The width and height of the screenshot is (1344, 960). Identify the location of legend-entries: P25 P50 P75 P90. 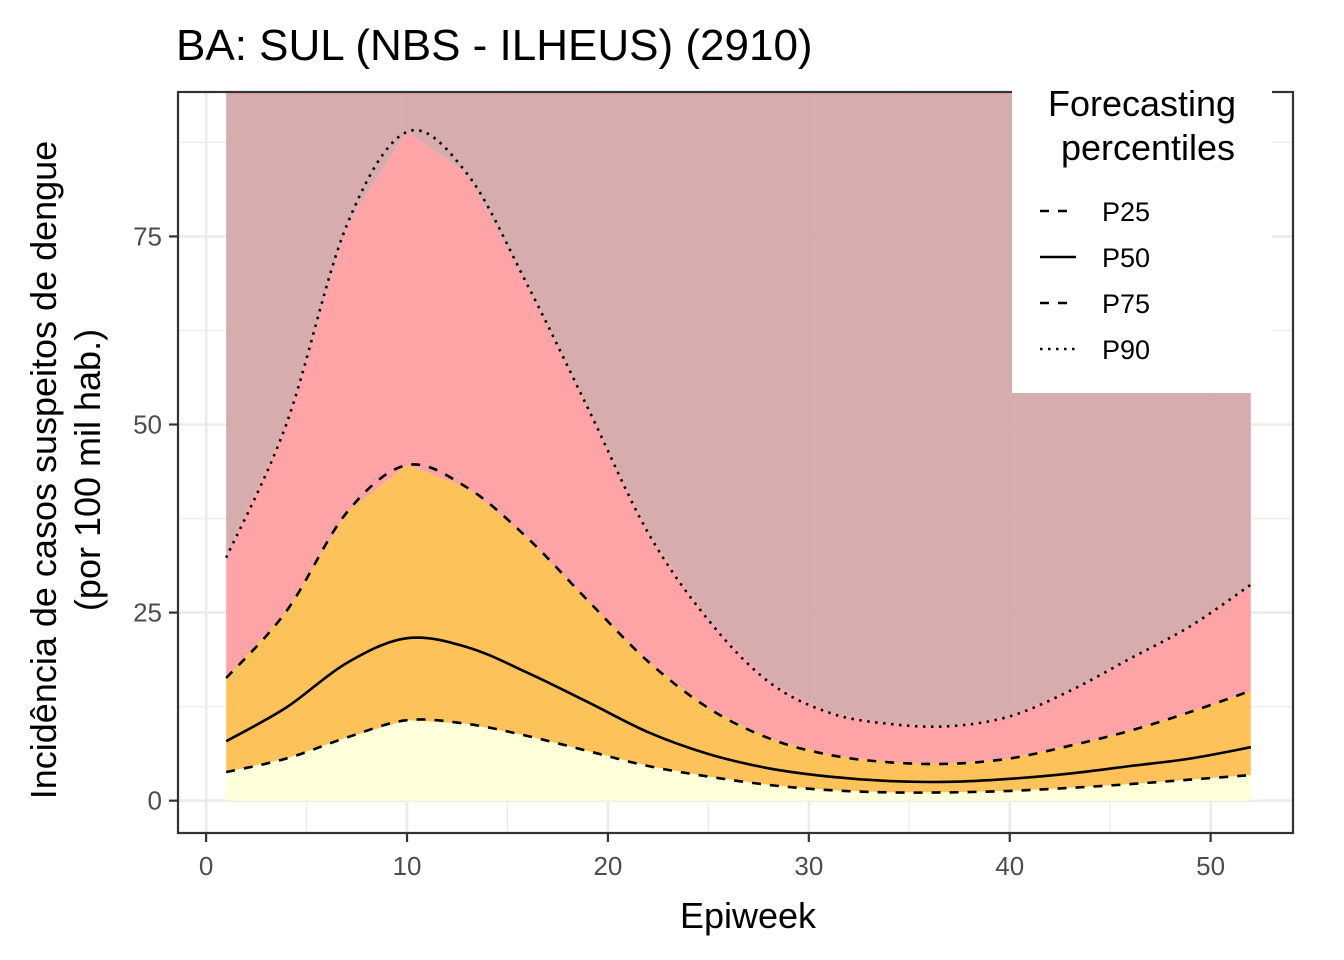
(1095, 281).